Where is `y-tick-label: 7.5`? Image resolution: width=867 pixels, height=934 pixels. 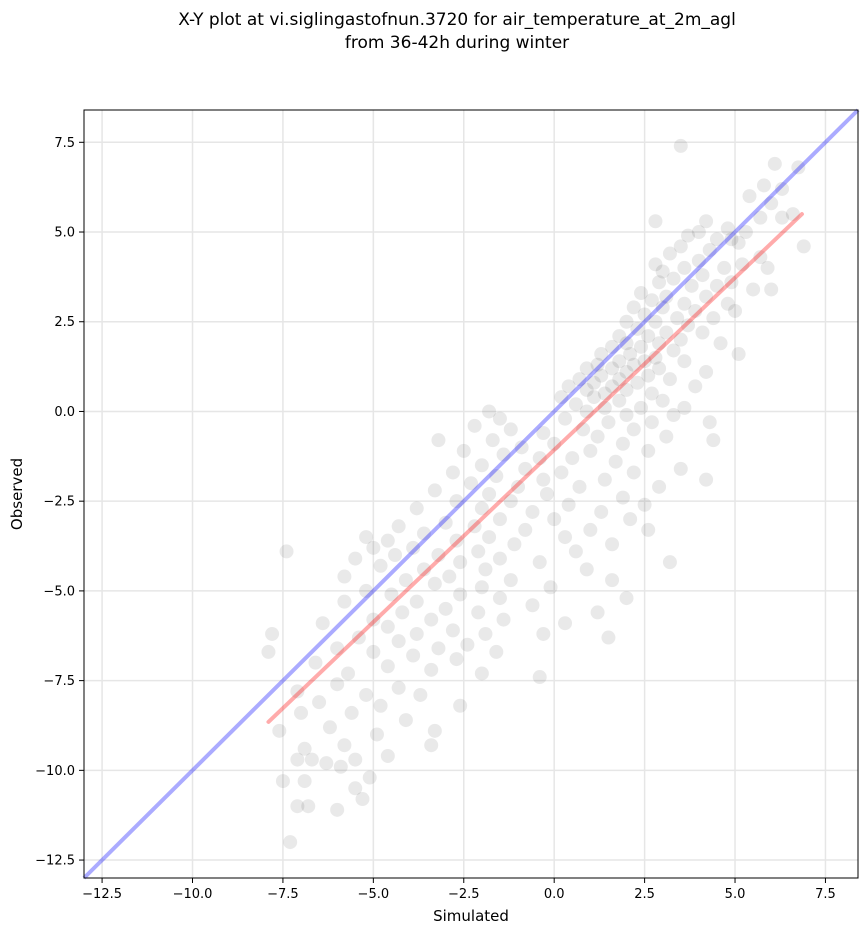 y-tick-label: 7.5 is located at coordinates (64, 143).